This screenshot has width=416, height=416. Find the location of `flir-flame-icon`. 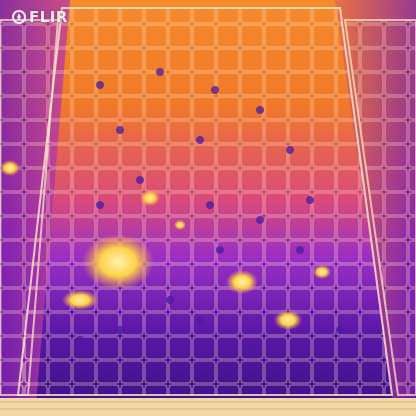

flir-flame-icon is located at coordinates (19, 17).